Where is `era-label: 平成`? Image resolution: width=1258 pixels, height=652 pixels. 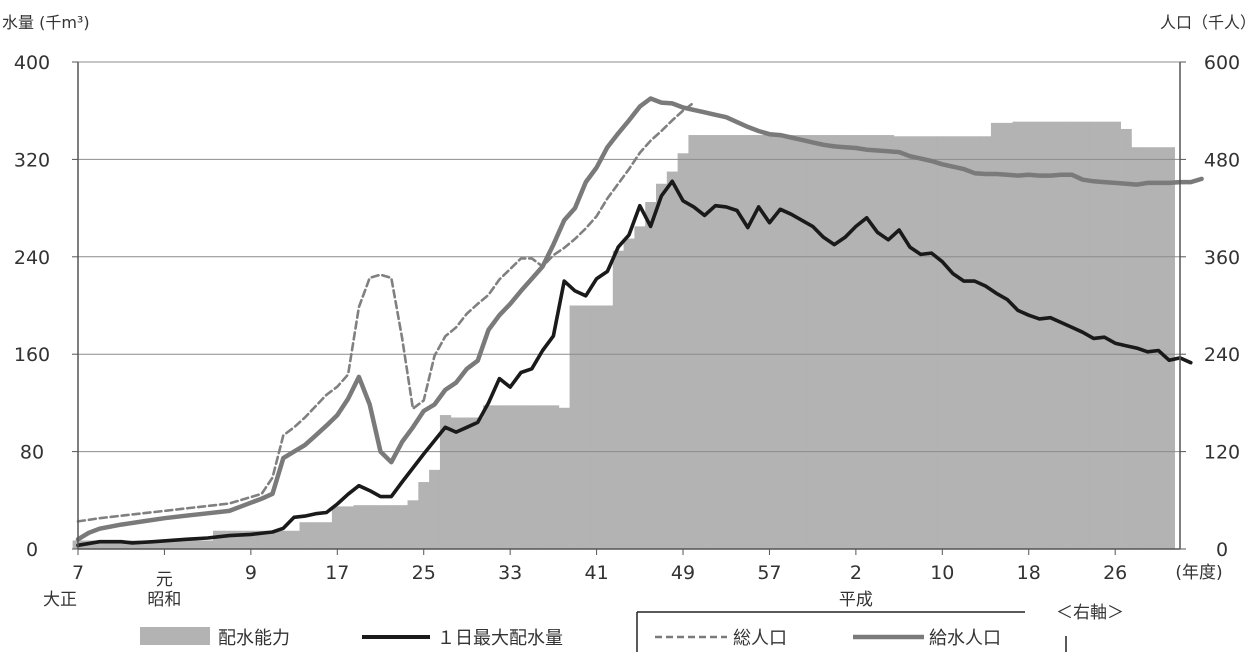
era-label: 平成 is located at coordinates (856, 600).